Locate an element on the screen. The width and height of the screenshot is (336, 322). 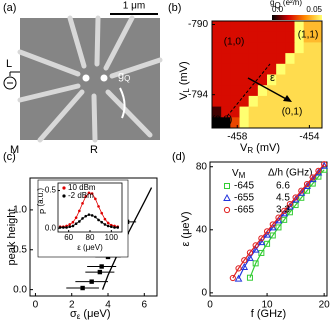
x-axis-label-part: R is located at coordinates (250, 150).